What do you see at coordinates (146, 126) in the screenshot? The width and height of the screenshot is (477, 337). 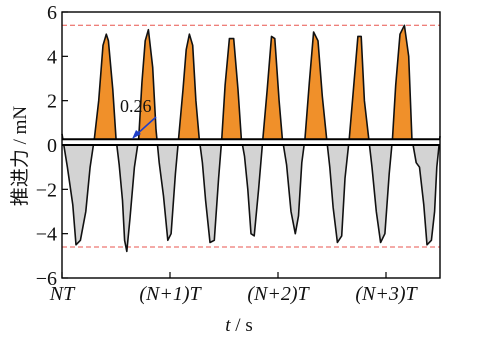 I see `annotation-arrow-line` at bounding box center [146, 126].